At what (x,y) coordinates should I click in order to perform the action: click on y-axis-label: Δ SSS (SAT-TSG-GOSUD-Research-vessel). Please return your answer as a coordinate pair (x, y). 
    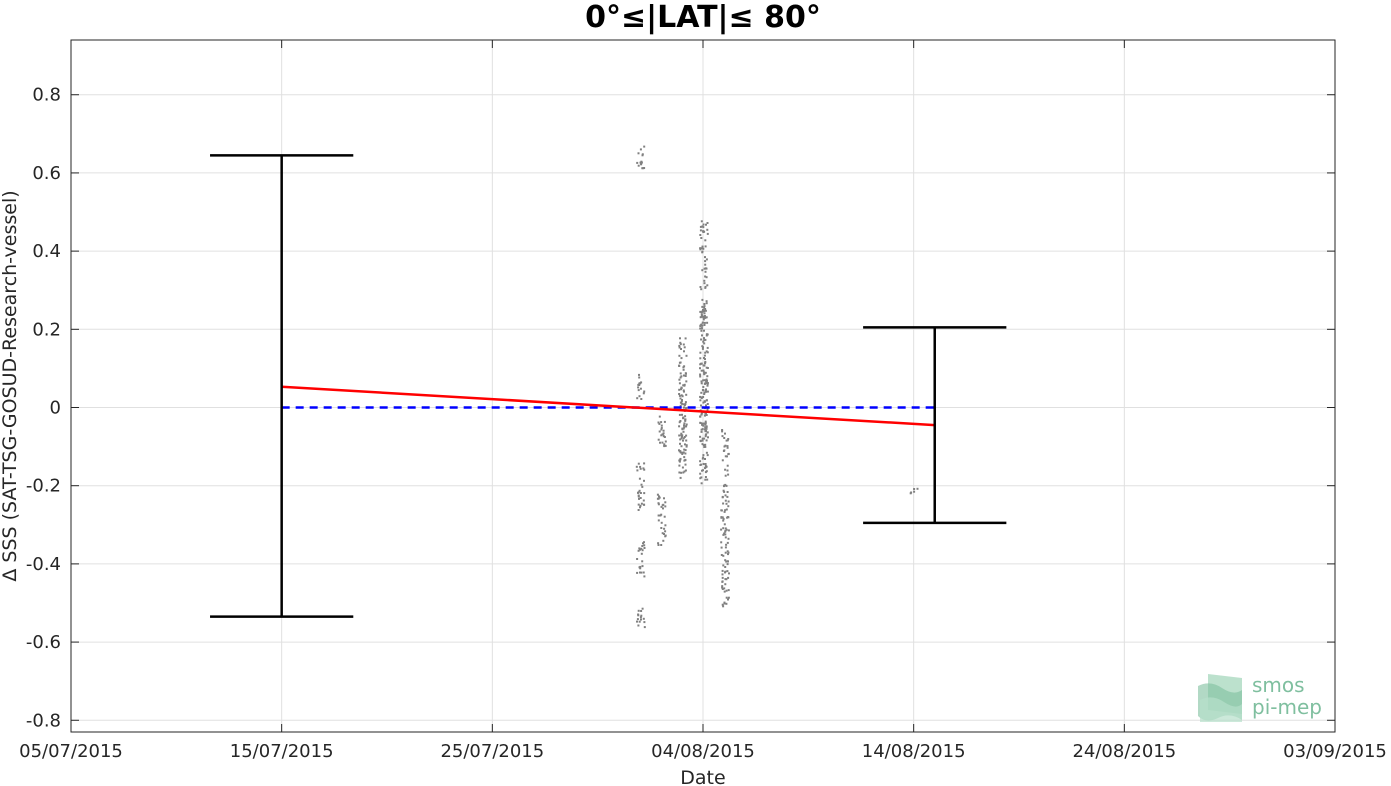
    Looking at the image, I should click on (10, 385).